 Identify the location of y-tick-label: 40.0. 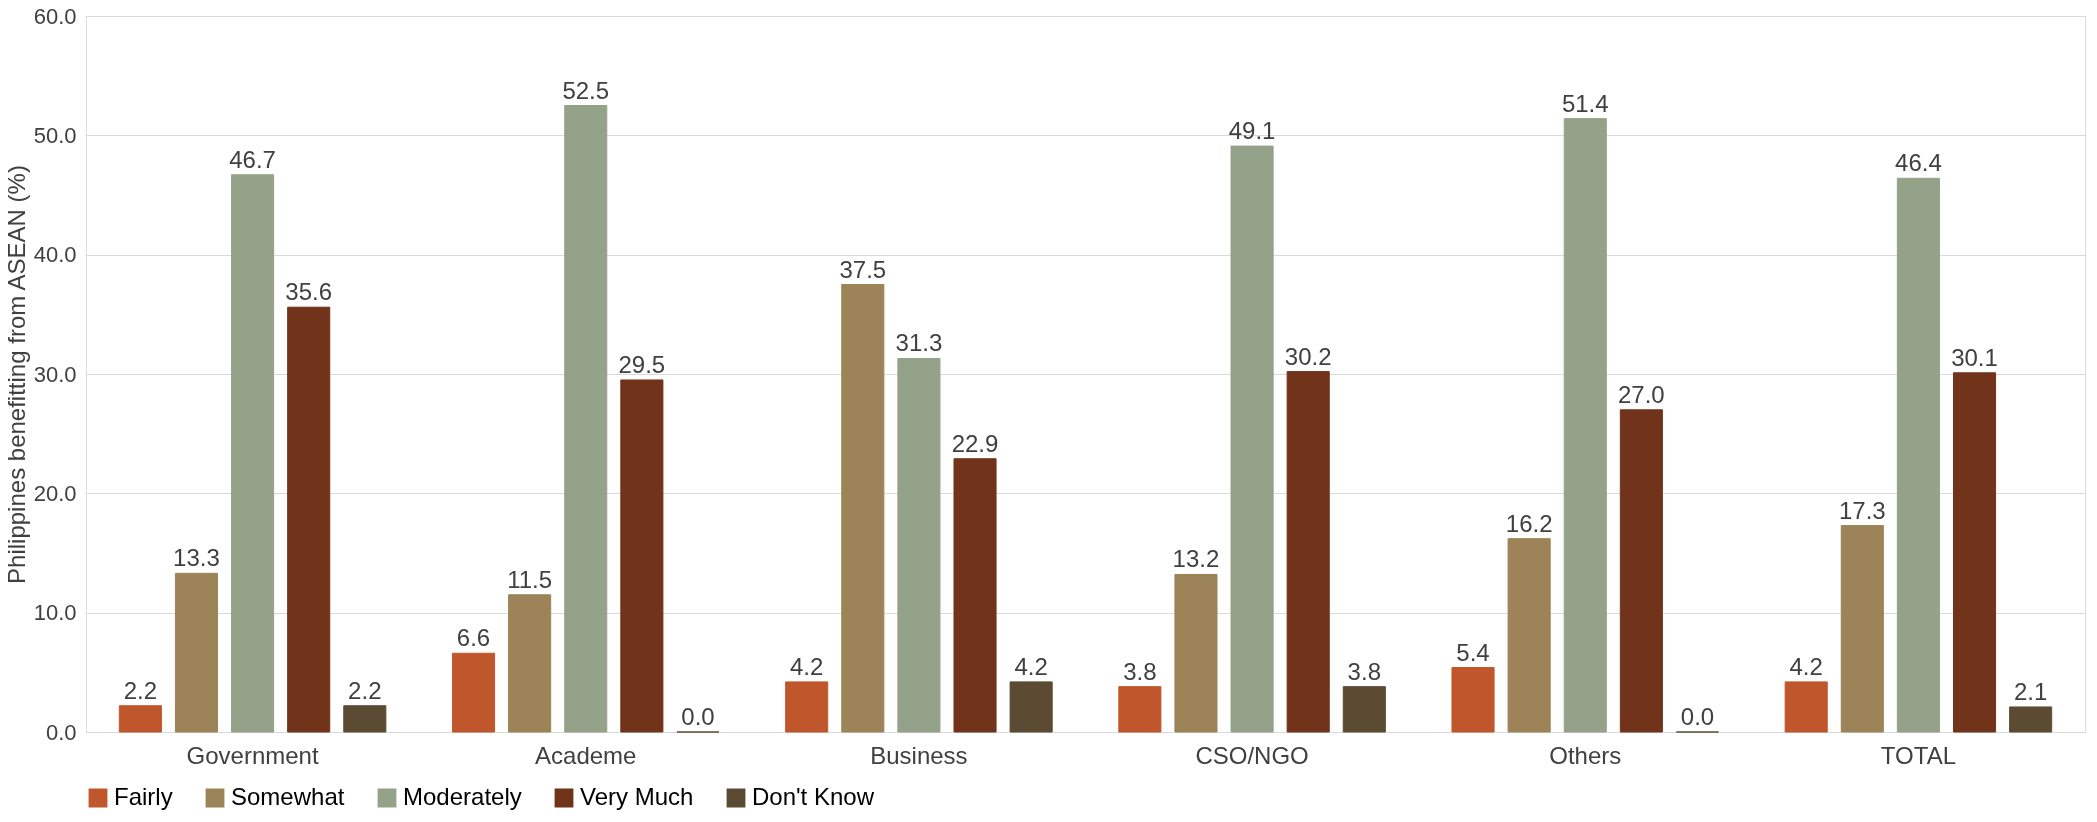
(55, 255).